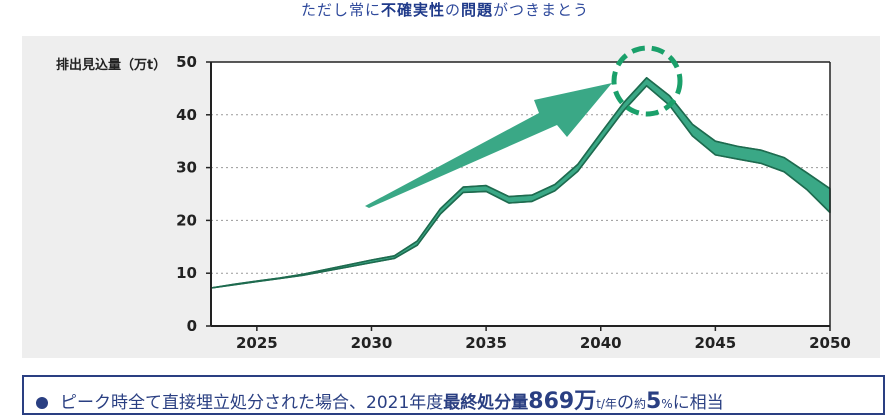 This screenshot has height=415, width=890. What do you see at coordinates (252, 403) in the screenshot?
I see `footer-part: ピーク時全て直接埋立処分された場合、2021年度` at bounding box center [252, 403].